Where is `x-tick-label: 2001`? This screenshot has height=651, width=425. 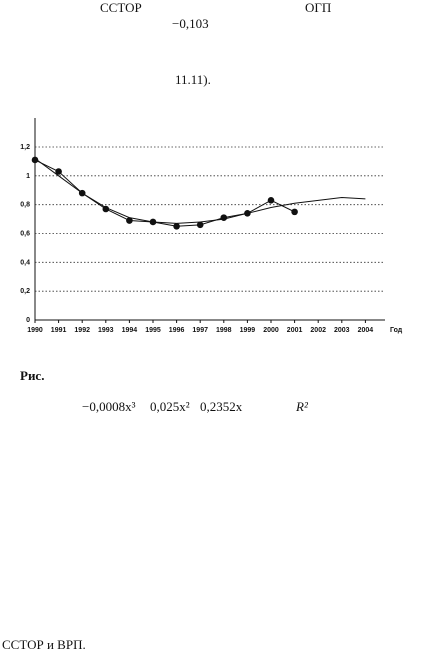
x-tick-label: 2001 is located at coordinates (295, 330).